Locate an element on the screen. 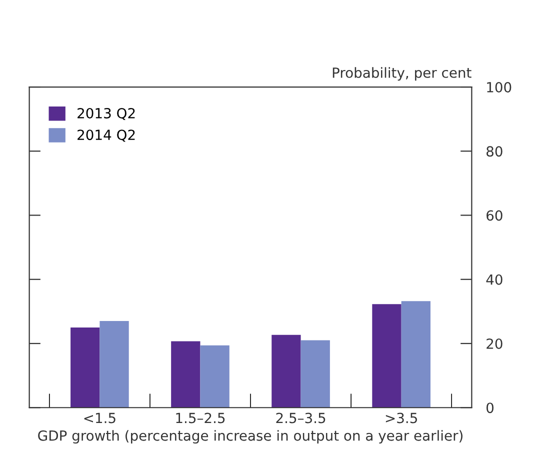 This screenshot has width=533, height=458. x-tick-label: 2.5–3.5 is located at coordinates (301, 418).